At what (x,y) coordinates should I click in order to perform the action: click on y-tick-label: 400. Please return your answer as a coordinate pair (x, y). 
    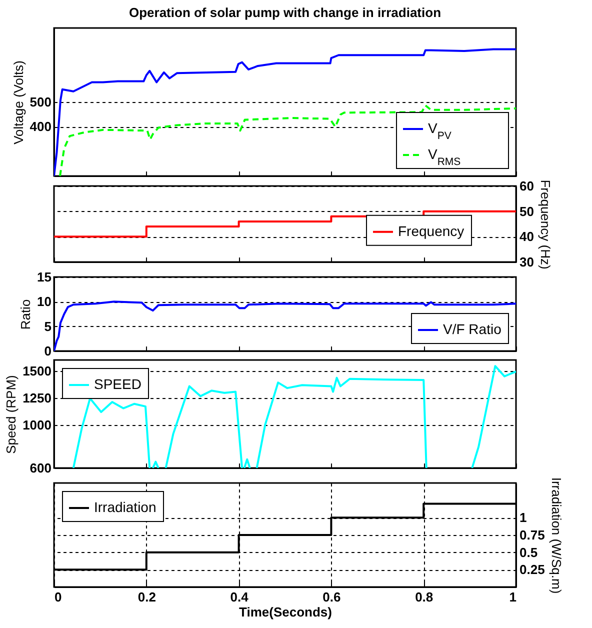
    Looking at the image, I should click on (41, 126).